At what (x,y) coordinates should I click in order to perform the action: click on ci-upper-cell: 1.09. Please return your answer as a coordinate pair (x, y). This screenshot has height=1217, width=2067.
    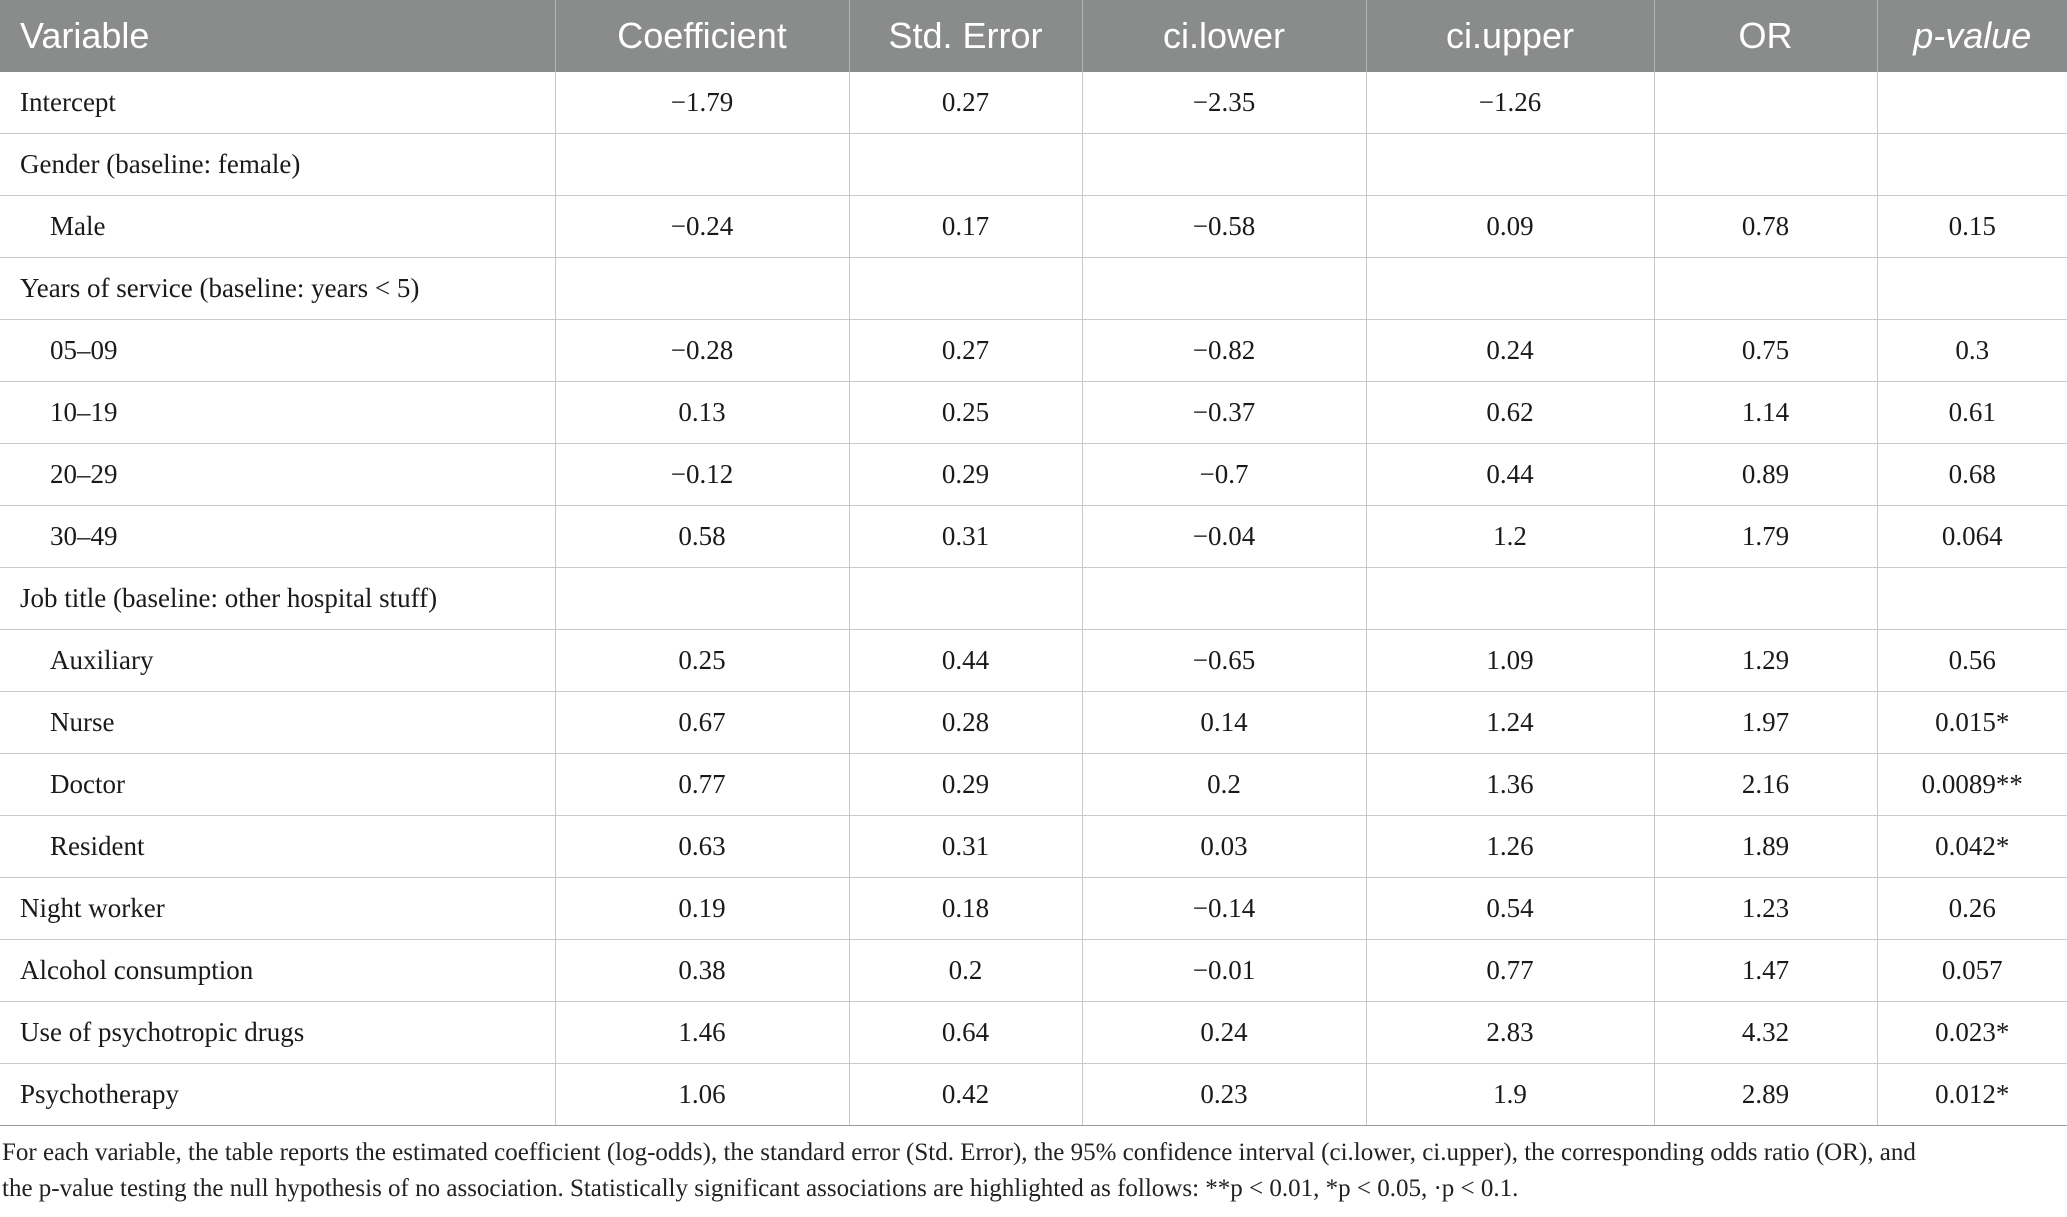
    Looking at the image, I should click on (1510, 660).